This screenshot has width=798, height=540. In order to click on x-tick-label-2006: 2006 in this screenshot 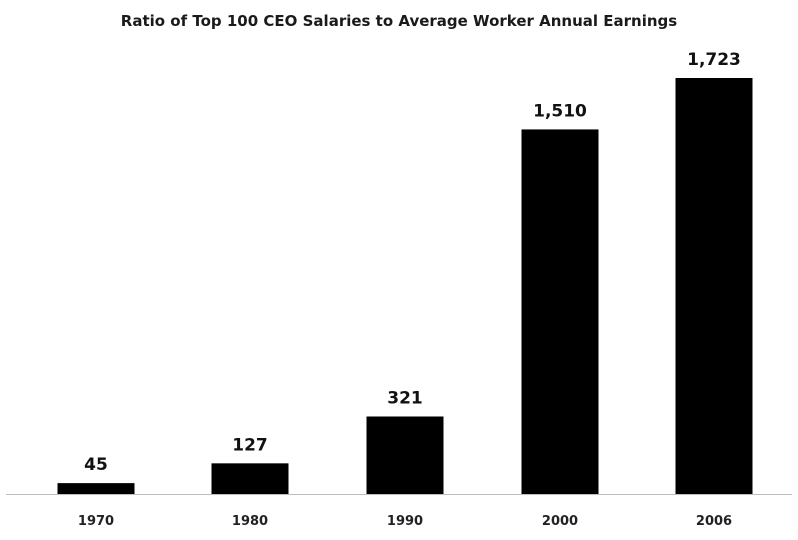, I will do `click(714, 521)`.